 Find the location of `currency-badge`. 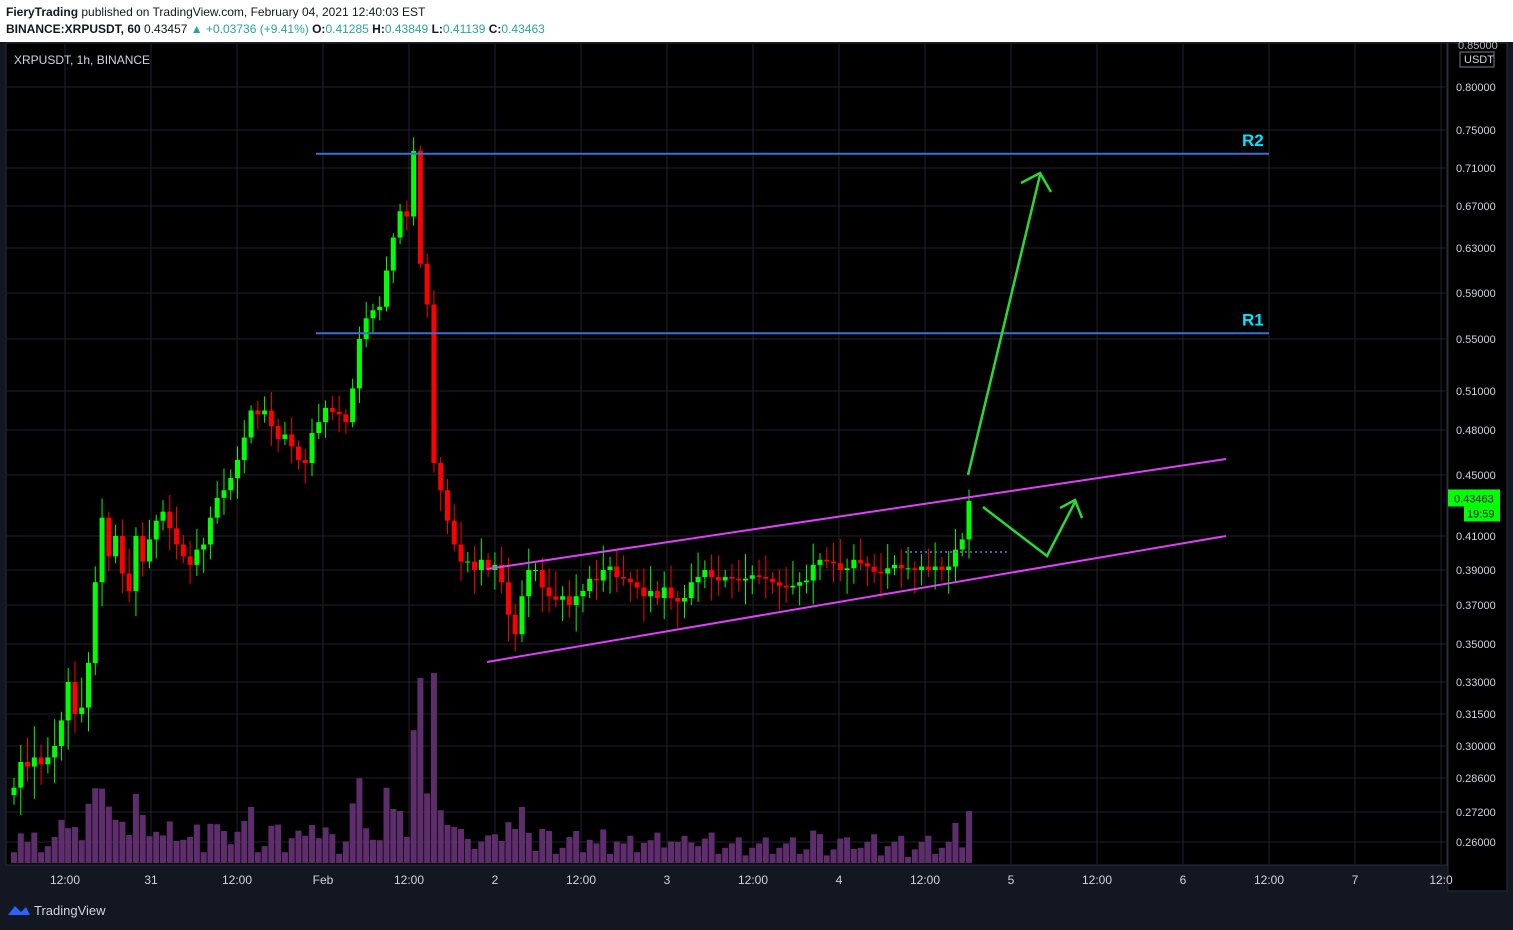

currency-badge is located at coordinates (1477, 59).